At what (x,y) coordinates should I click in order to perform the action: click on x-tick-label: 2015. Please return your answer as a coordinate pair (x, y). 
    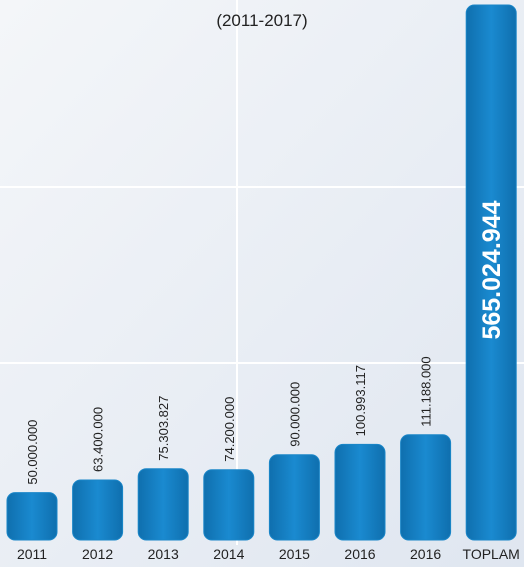
    Looking at the image, I should click on (294, 554).